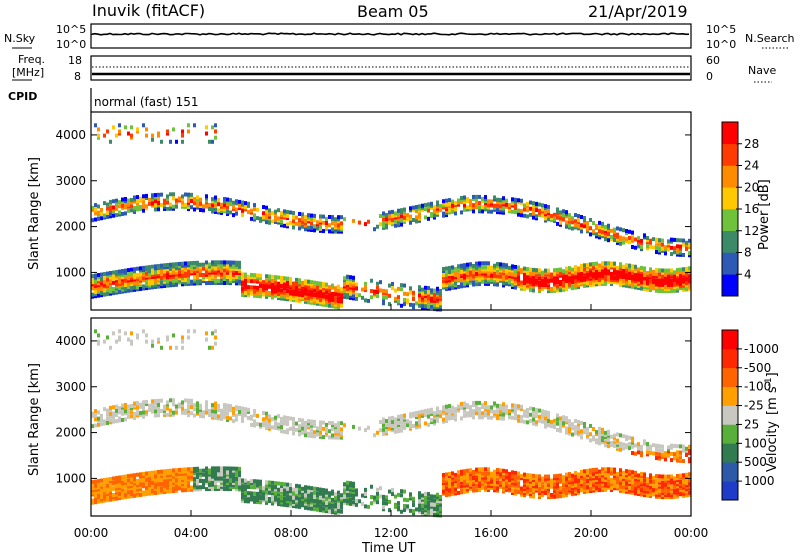  Describe the element at coordinates (22, 96) in the screenshot. I see `cpid-label: CPID` at that location.